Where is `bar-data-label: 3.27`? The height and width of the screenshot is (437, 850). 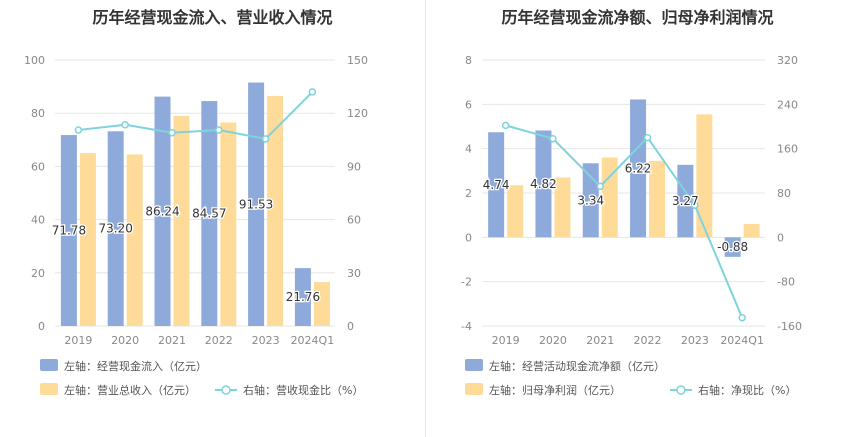 bar-data-label: 3.27 is located at coordinates (685, 201).